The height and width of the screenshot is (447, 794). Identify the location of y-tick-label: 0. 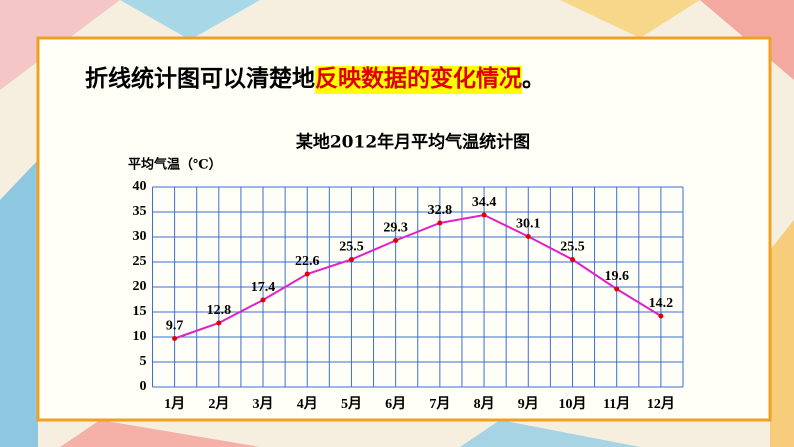
(143, 386).